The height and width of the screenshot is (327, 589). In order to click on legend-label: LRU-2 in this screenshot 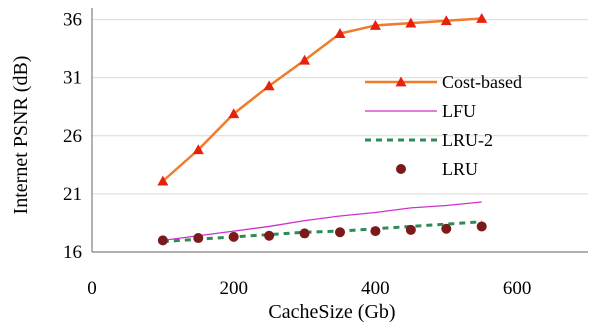, I will do `click(467, 140)`.